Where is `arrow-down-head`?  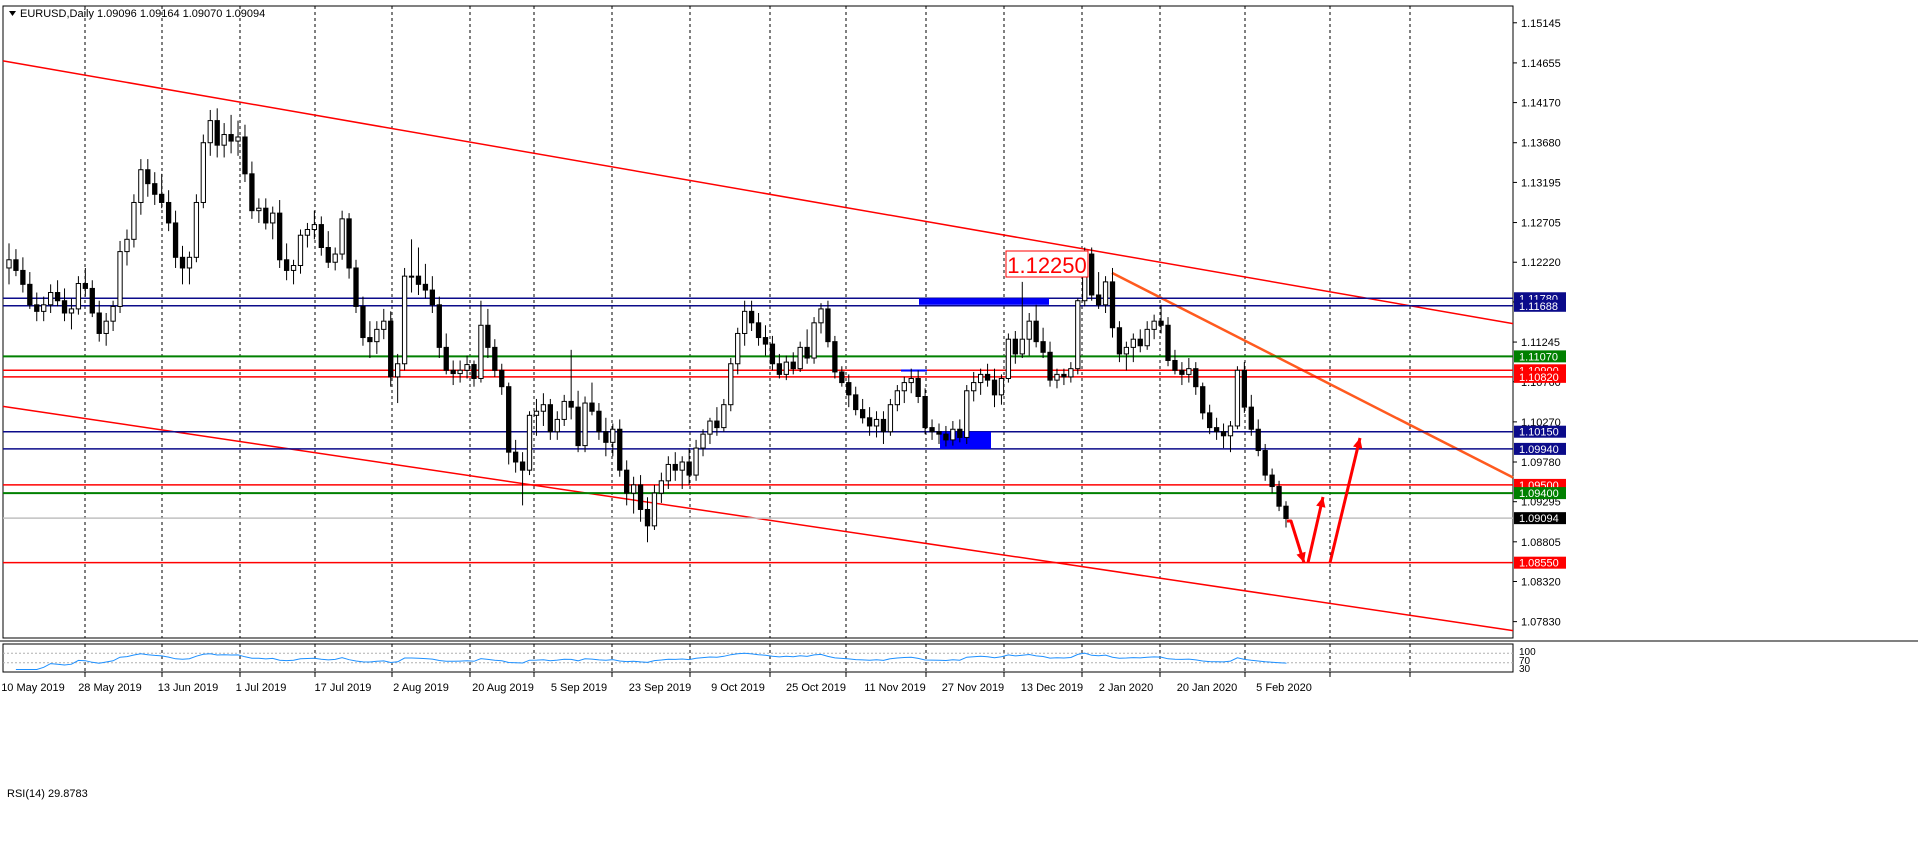 arrow-down-head is located at coordinates (1301, 557).